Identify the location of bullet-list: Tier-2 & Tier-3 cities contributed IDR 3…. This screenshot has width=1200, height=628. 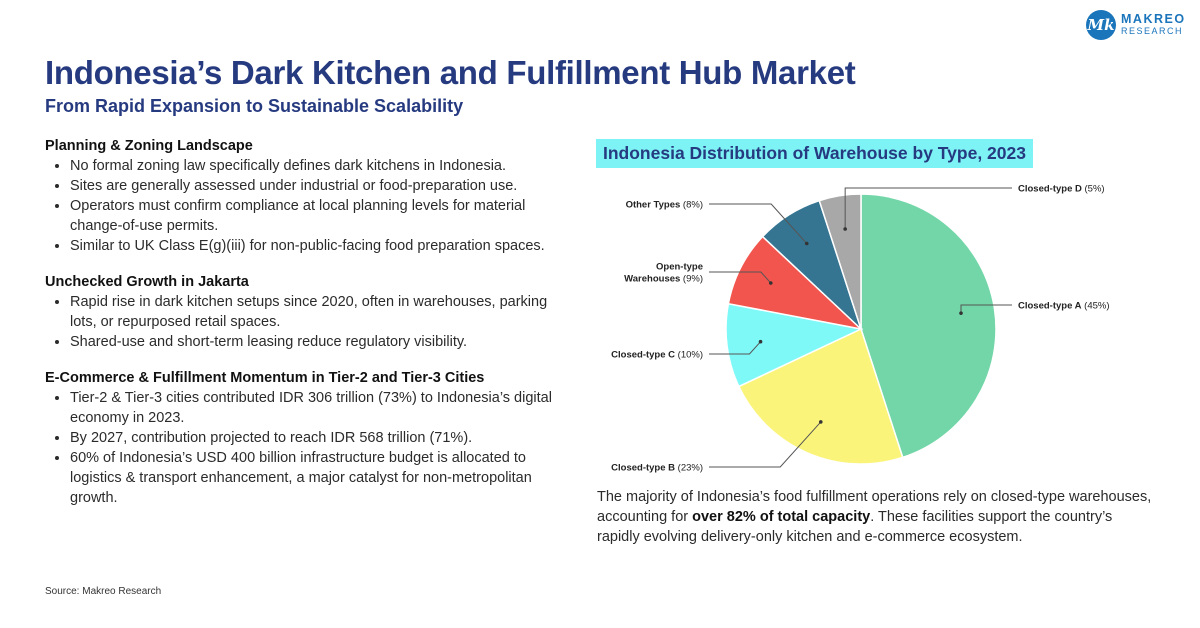
(307, 448).